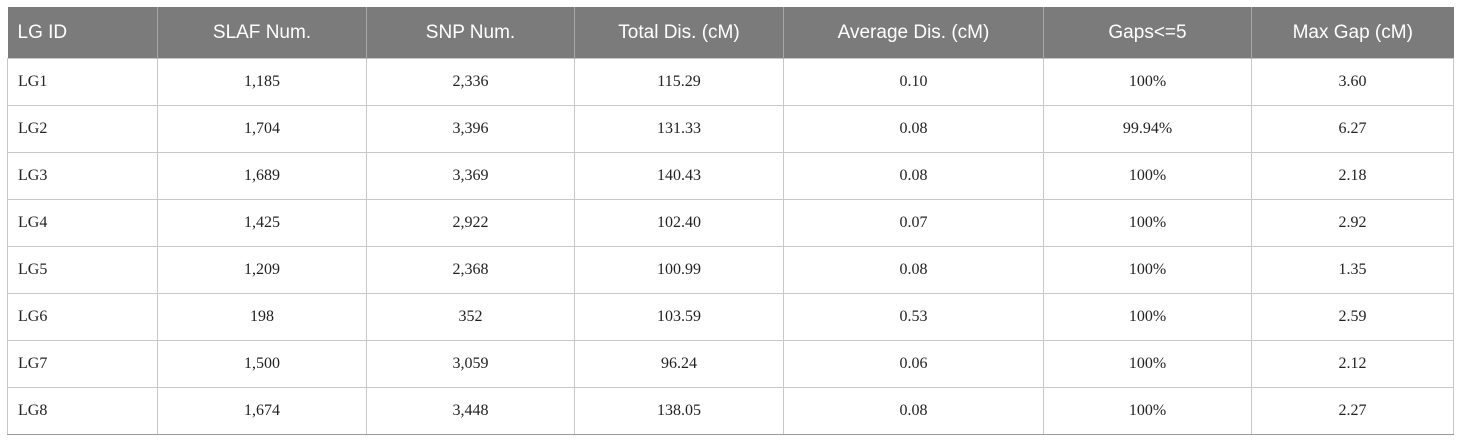 The image size is (1460, 442). I want to click on cell-snp-num: 3,369, so click(470, 176).